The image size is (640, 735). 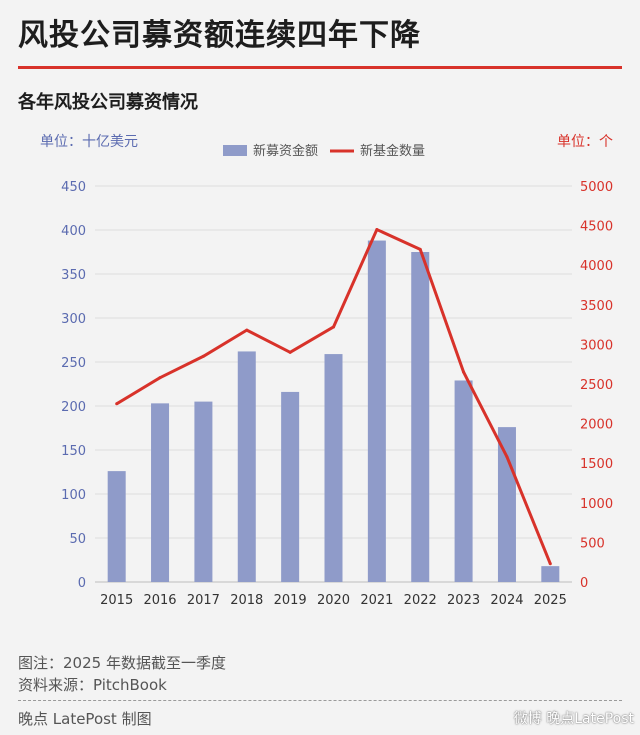 I want to click on right-tick-label: 4000, so click(x=596, y=266).